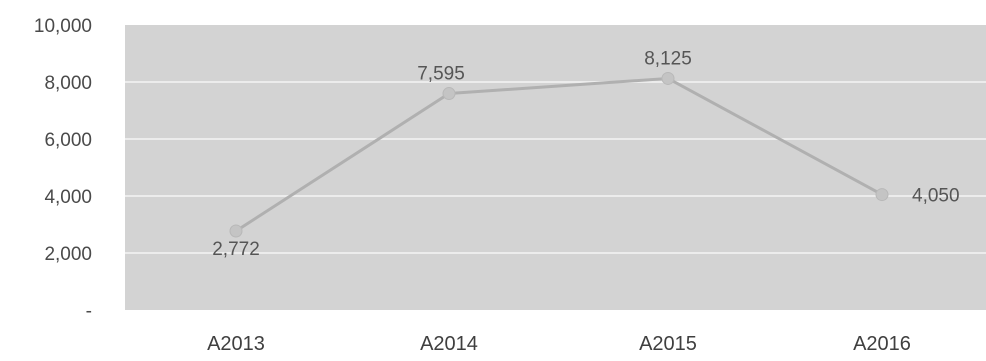 The image size is (986, 361). I want to click on y-tick-label: 8,000, so click(68, 83).